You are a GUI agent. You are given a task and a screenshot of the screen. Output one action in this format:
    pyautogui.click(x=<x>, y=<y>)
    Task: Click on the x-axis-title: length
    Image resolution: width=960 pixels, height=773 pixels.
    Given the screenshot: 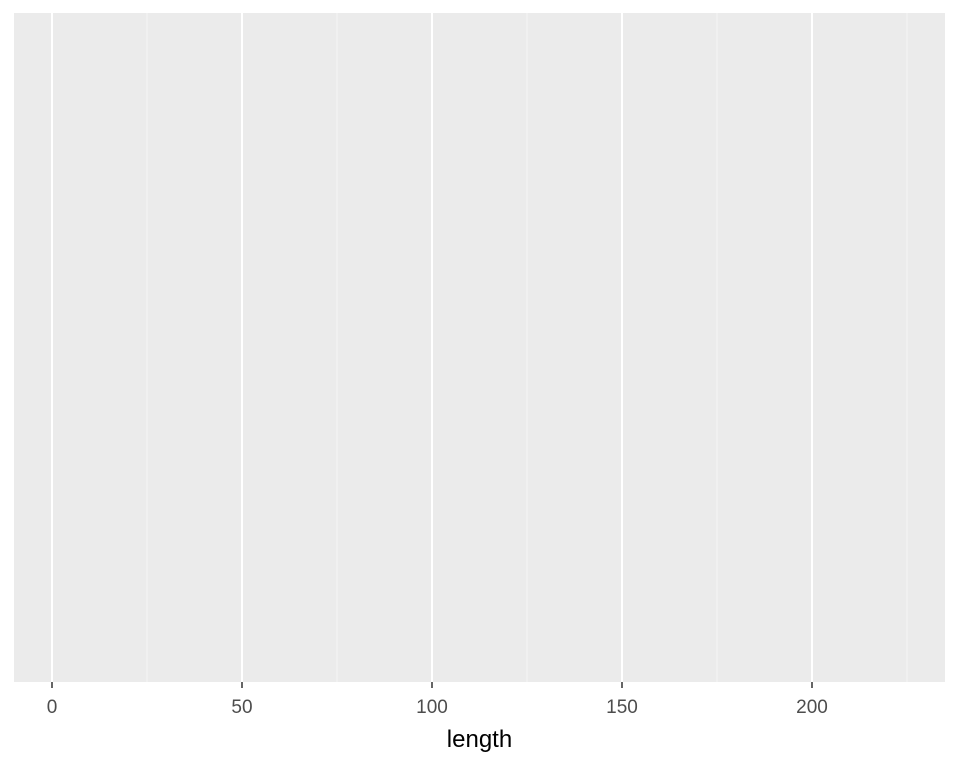 What is the action you would take?
    pyautogui.click(x=479, y=739)
    